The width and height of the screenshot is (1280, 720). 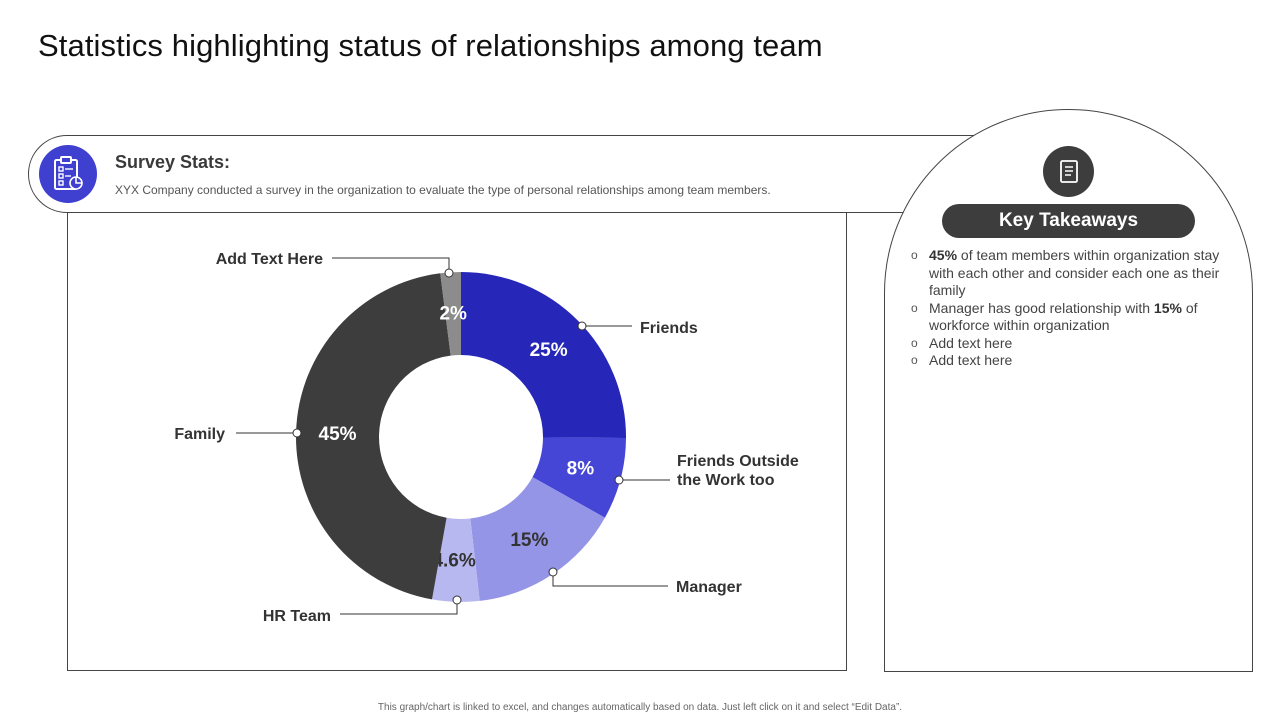 What do you see at coordinates (971, 360) in the screenshot?
I see `takeaway-4-text: Add text here` at bounding box center [971, 360].